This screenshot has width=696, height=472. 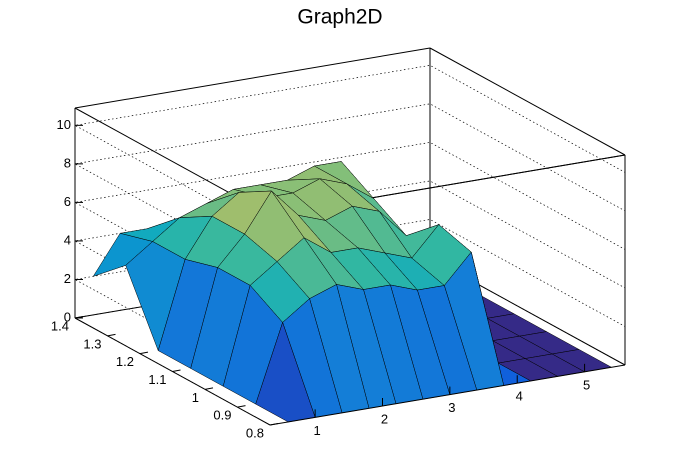 I want to click on z-tick-label: 2, so click(x=67, y=278).